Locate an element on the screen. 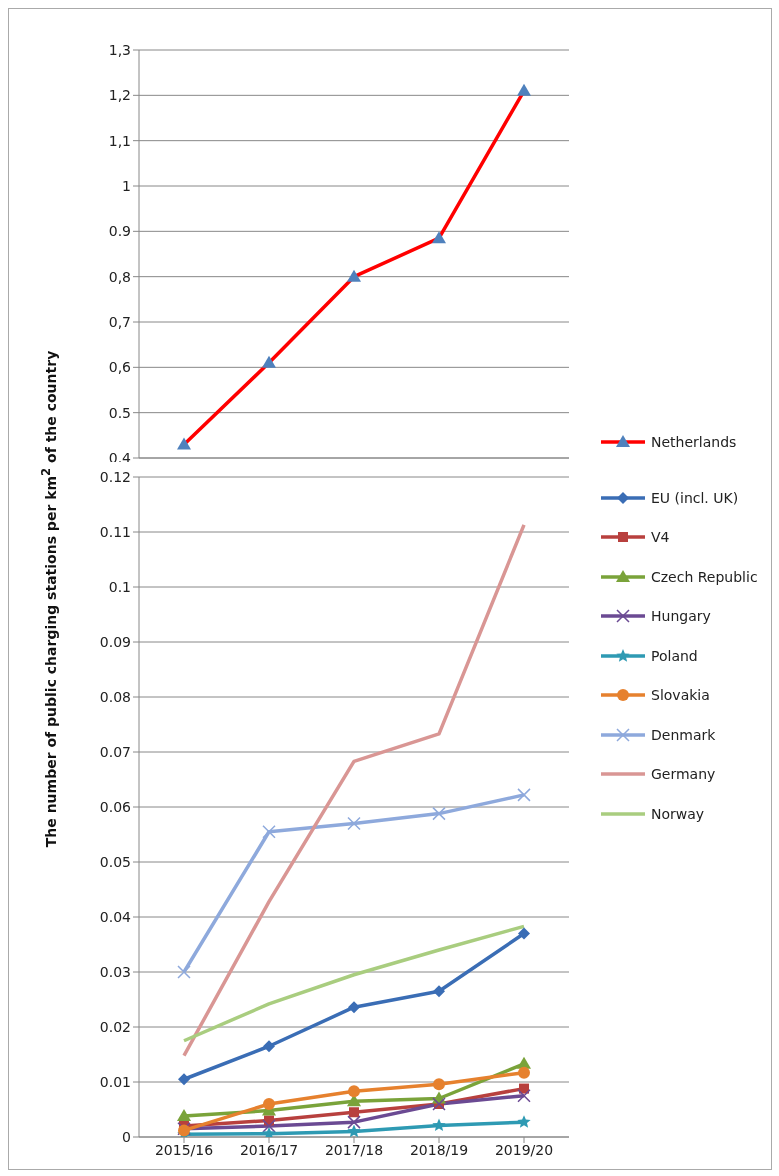 This screenshot has width=779, height=1176. x-tick-label: 2018/19 is located at coordinates (439, 1149).